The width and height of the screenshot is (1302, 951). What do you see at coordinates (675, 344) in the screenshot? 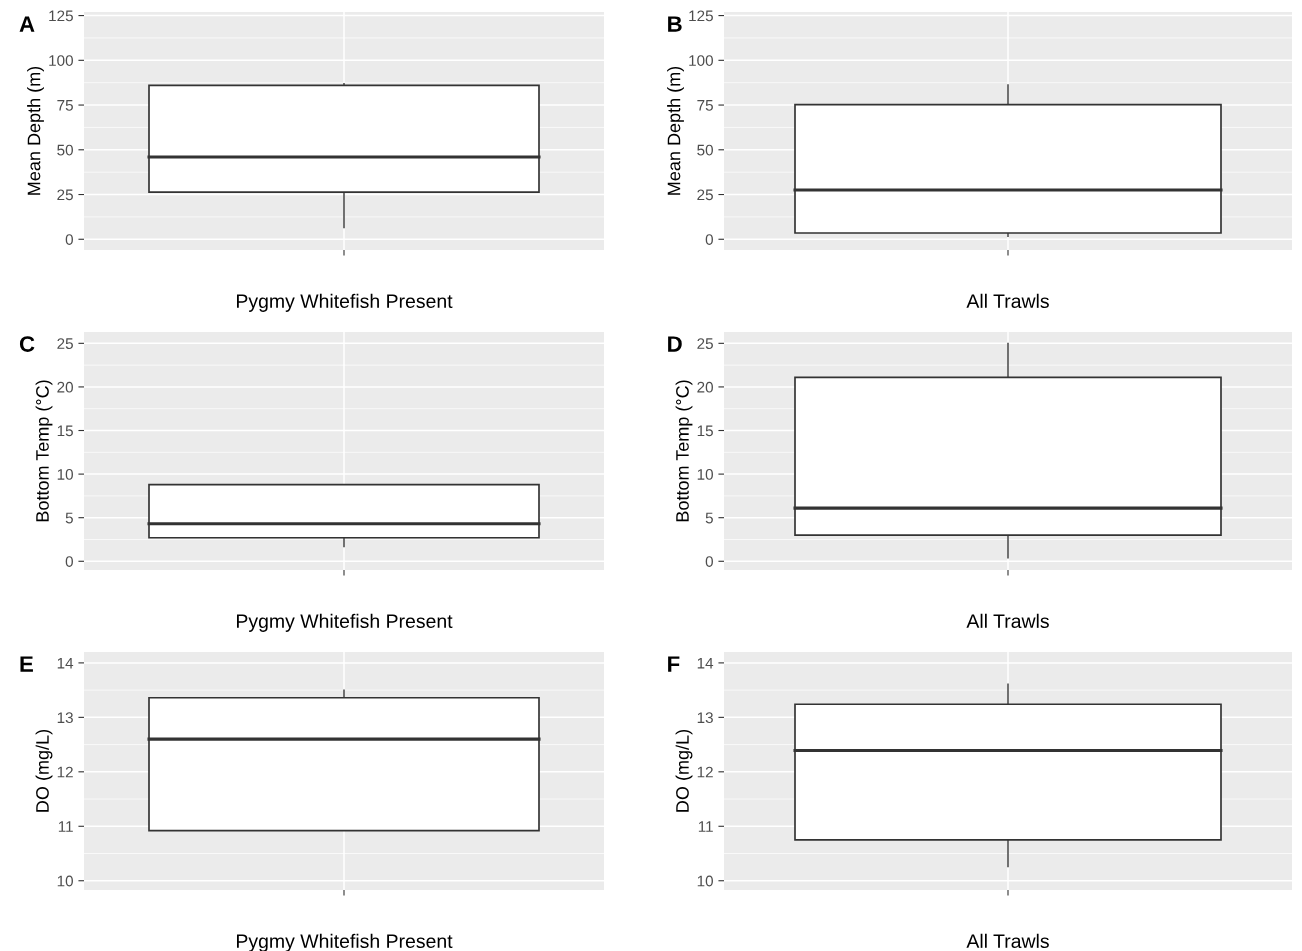
I see `chart-title: D` at bounding box center [675, 344].